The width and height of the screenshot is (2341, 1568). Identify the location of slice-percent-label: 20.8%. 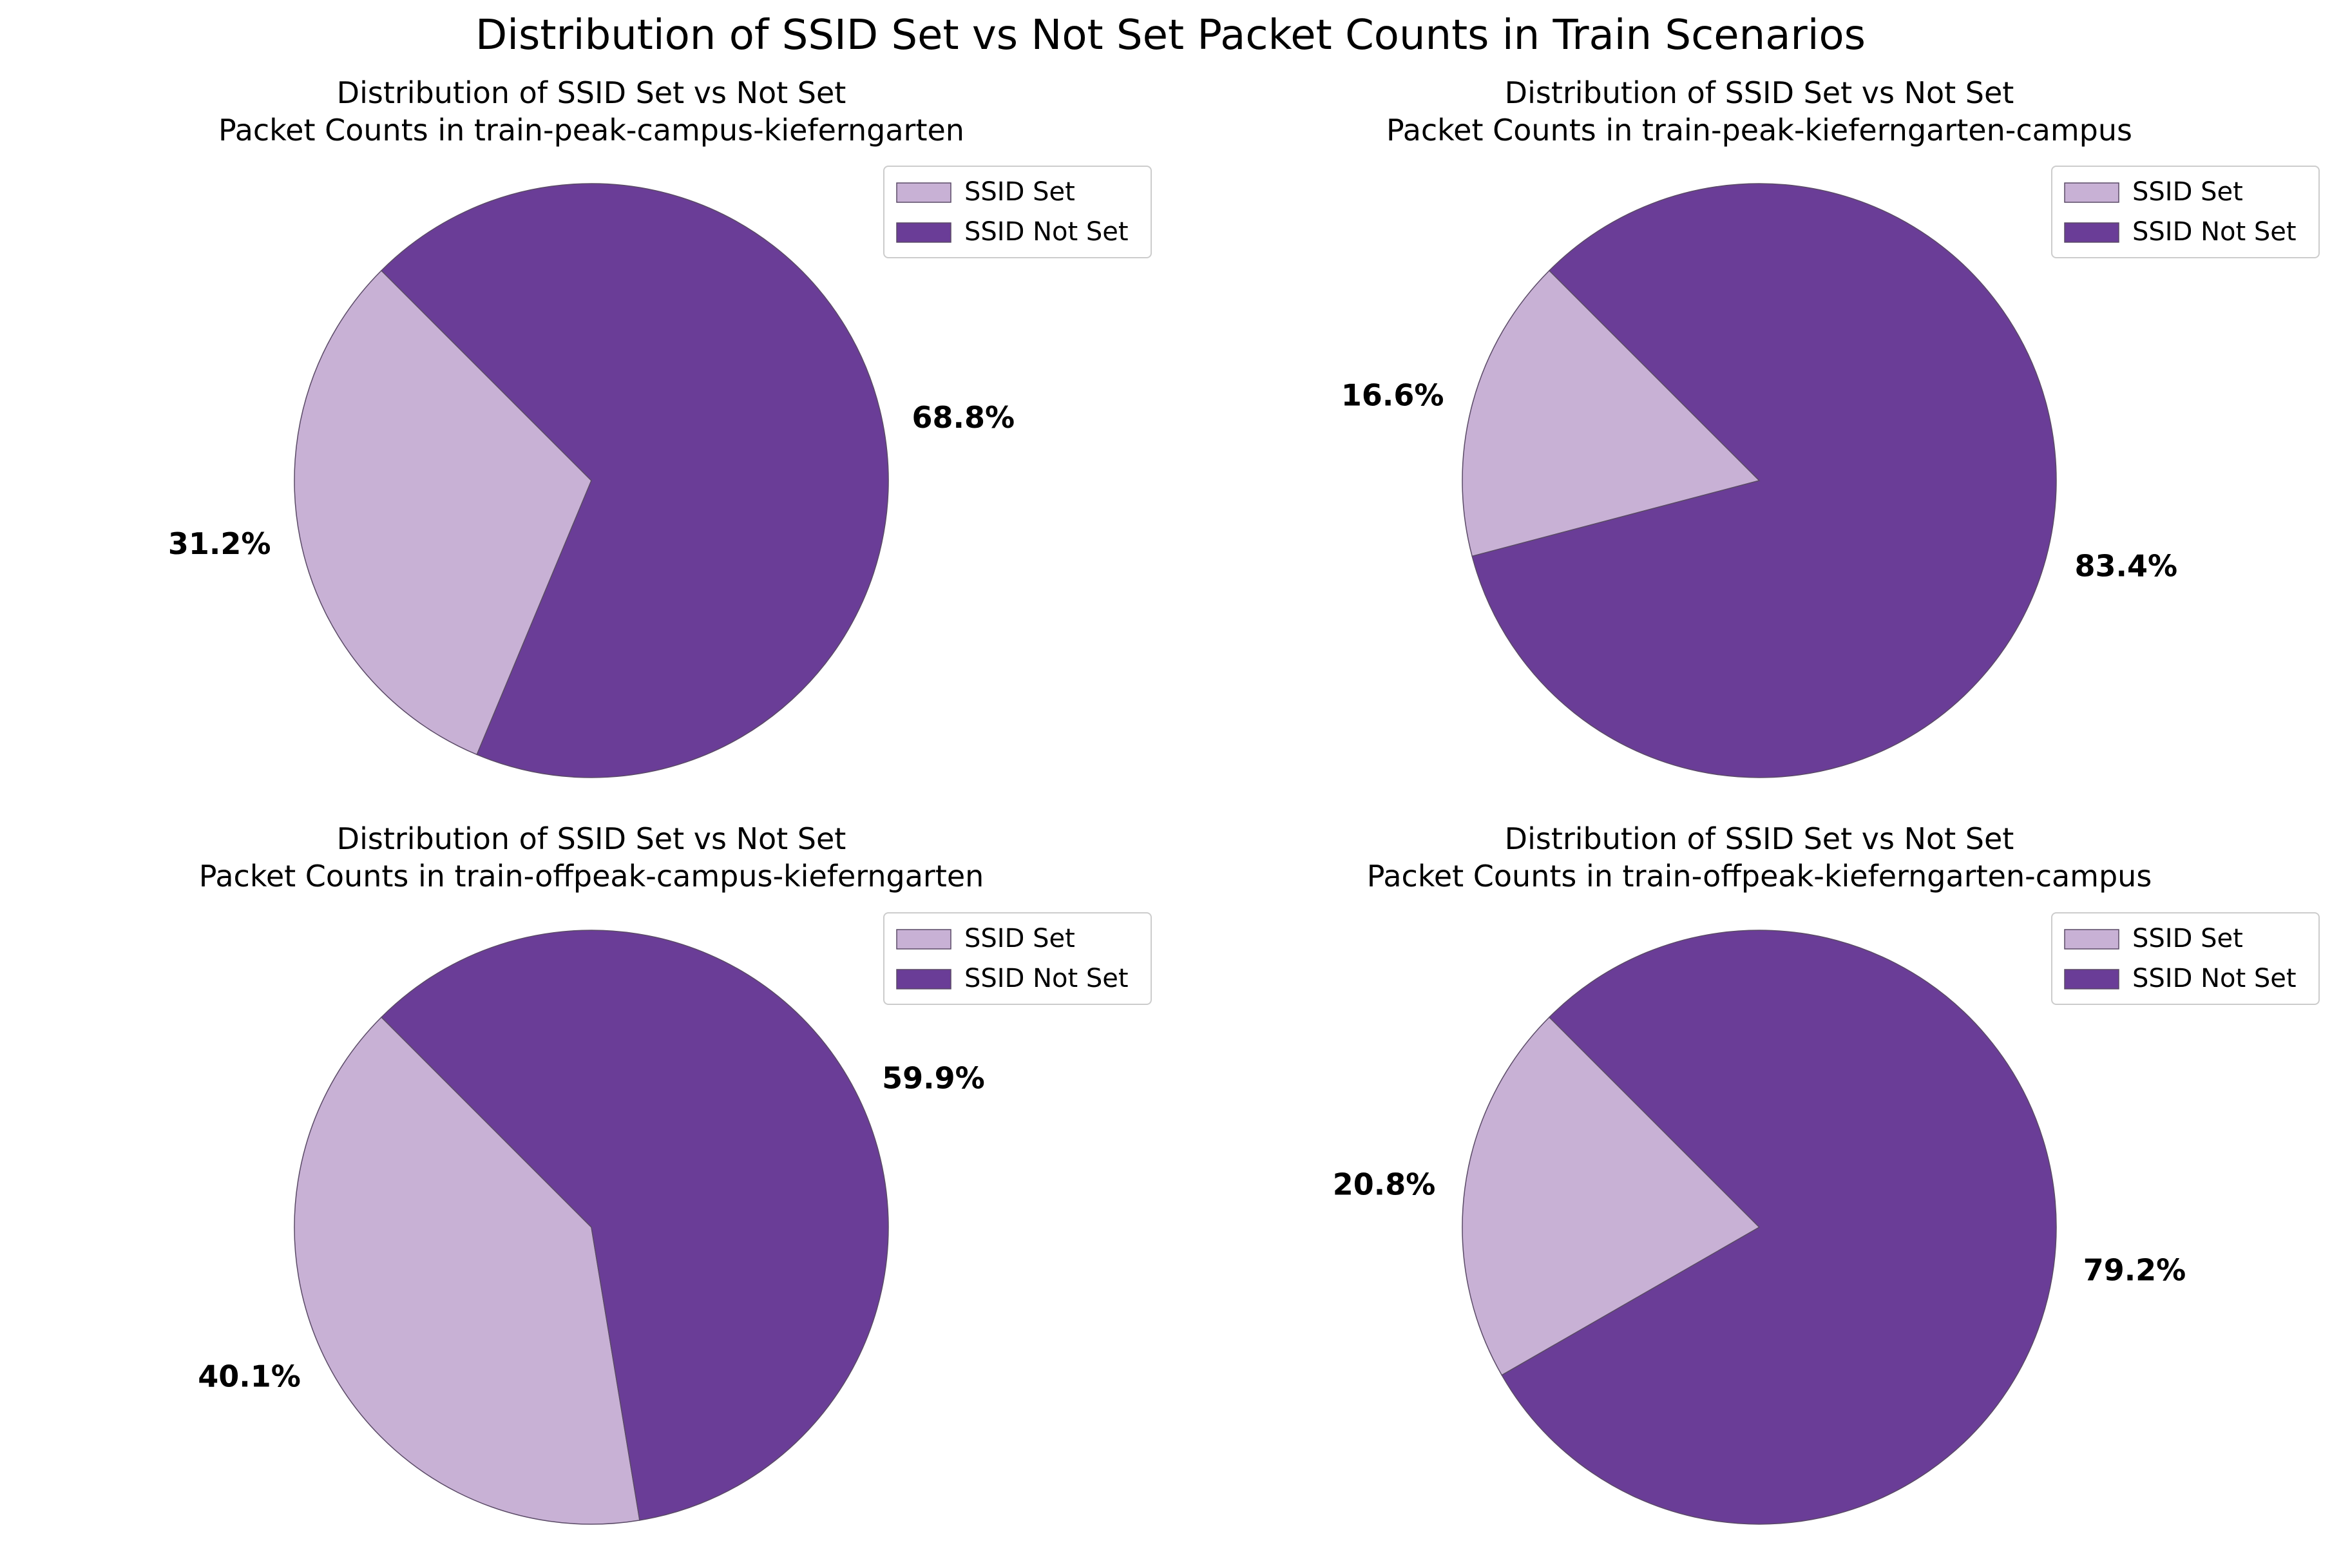
(1384, 1184).